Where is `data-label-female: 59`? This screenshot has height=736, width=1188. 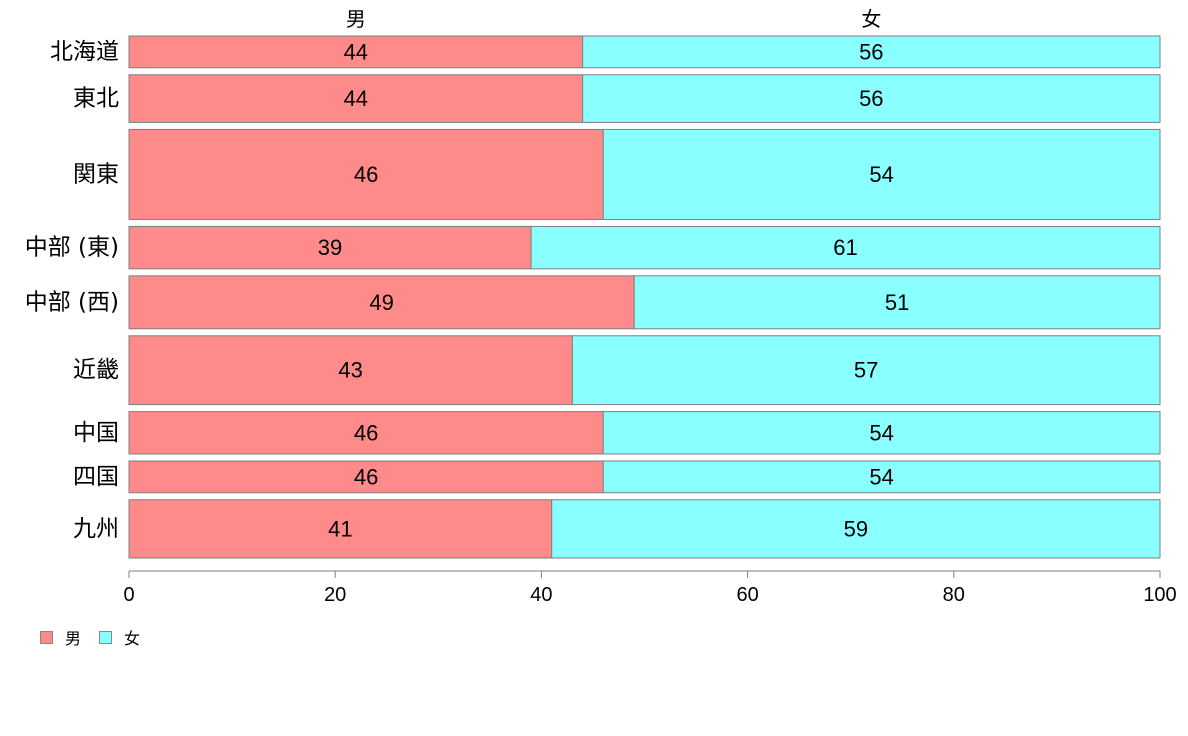
data-label-female: 59 is located at coordinates (856, 528).